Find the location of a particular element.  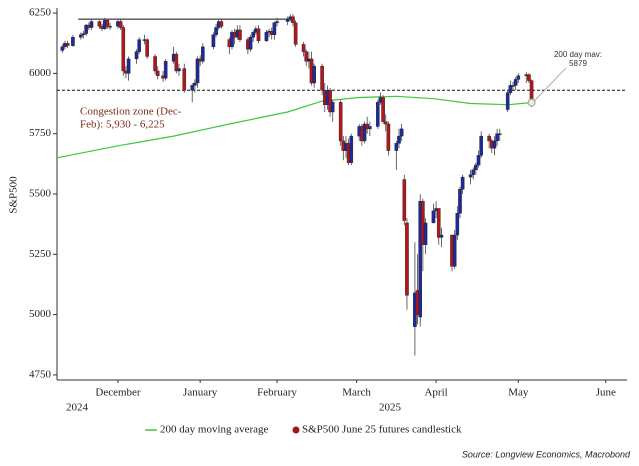

x-tick-label: February is located at coordinates (277, 393).